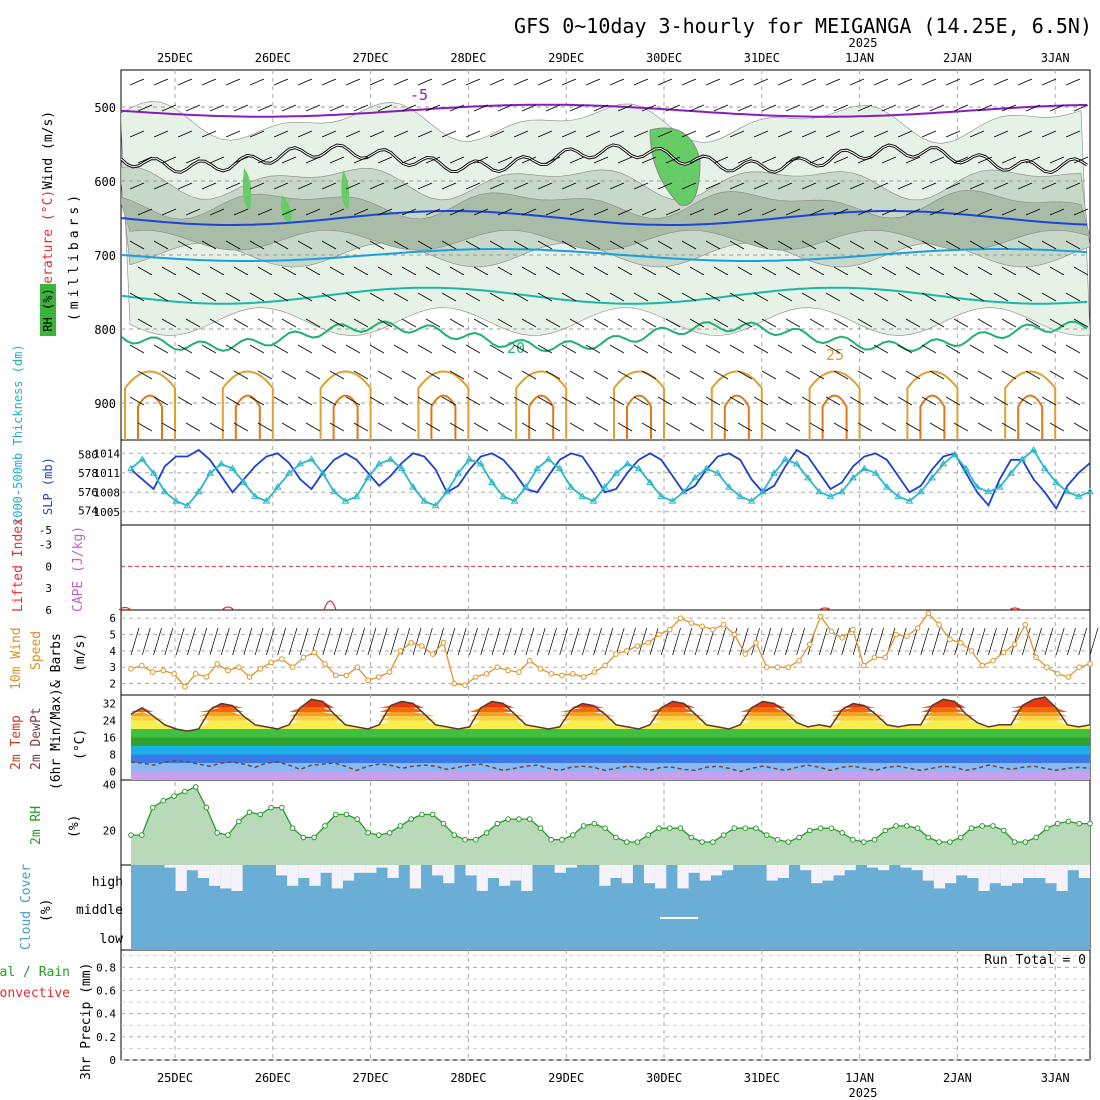  I want to click on rh2m-labels: 2m RH (%), so click(55, 825).